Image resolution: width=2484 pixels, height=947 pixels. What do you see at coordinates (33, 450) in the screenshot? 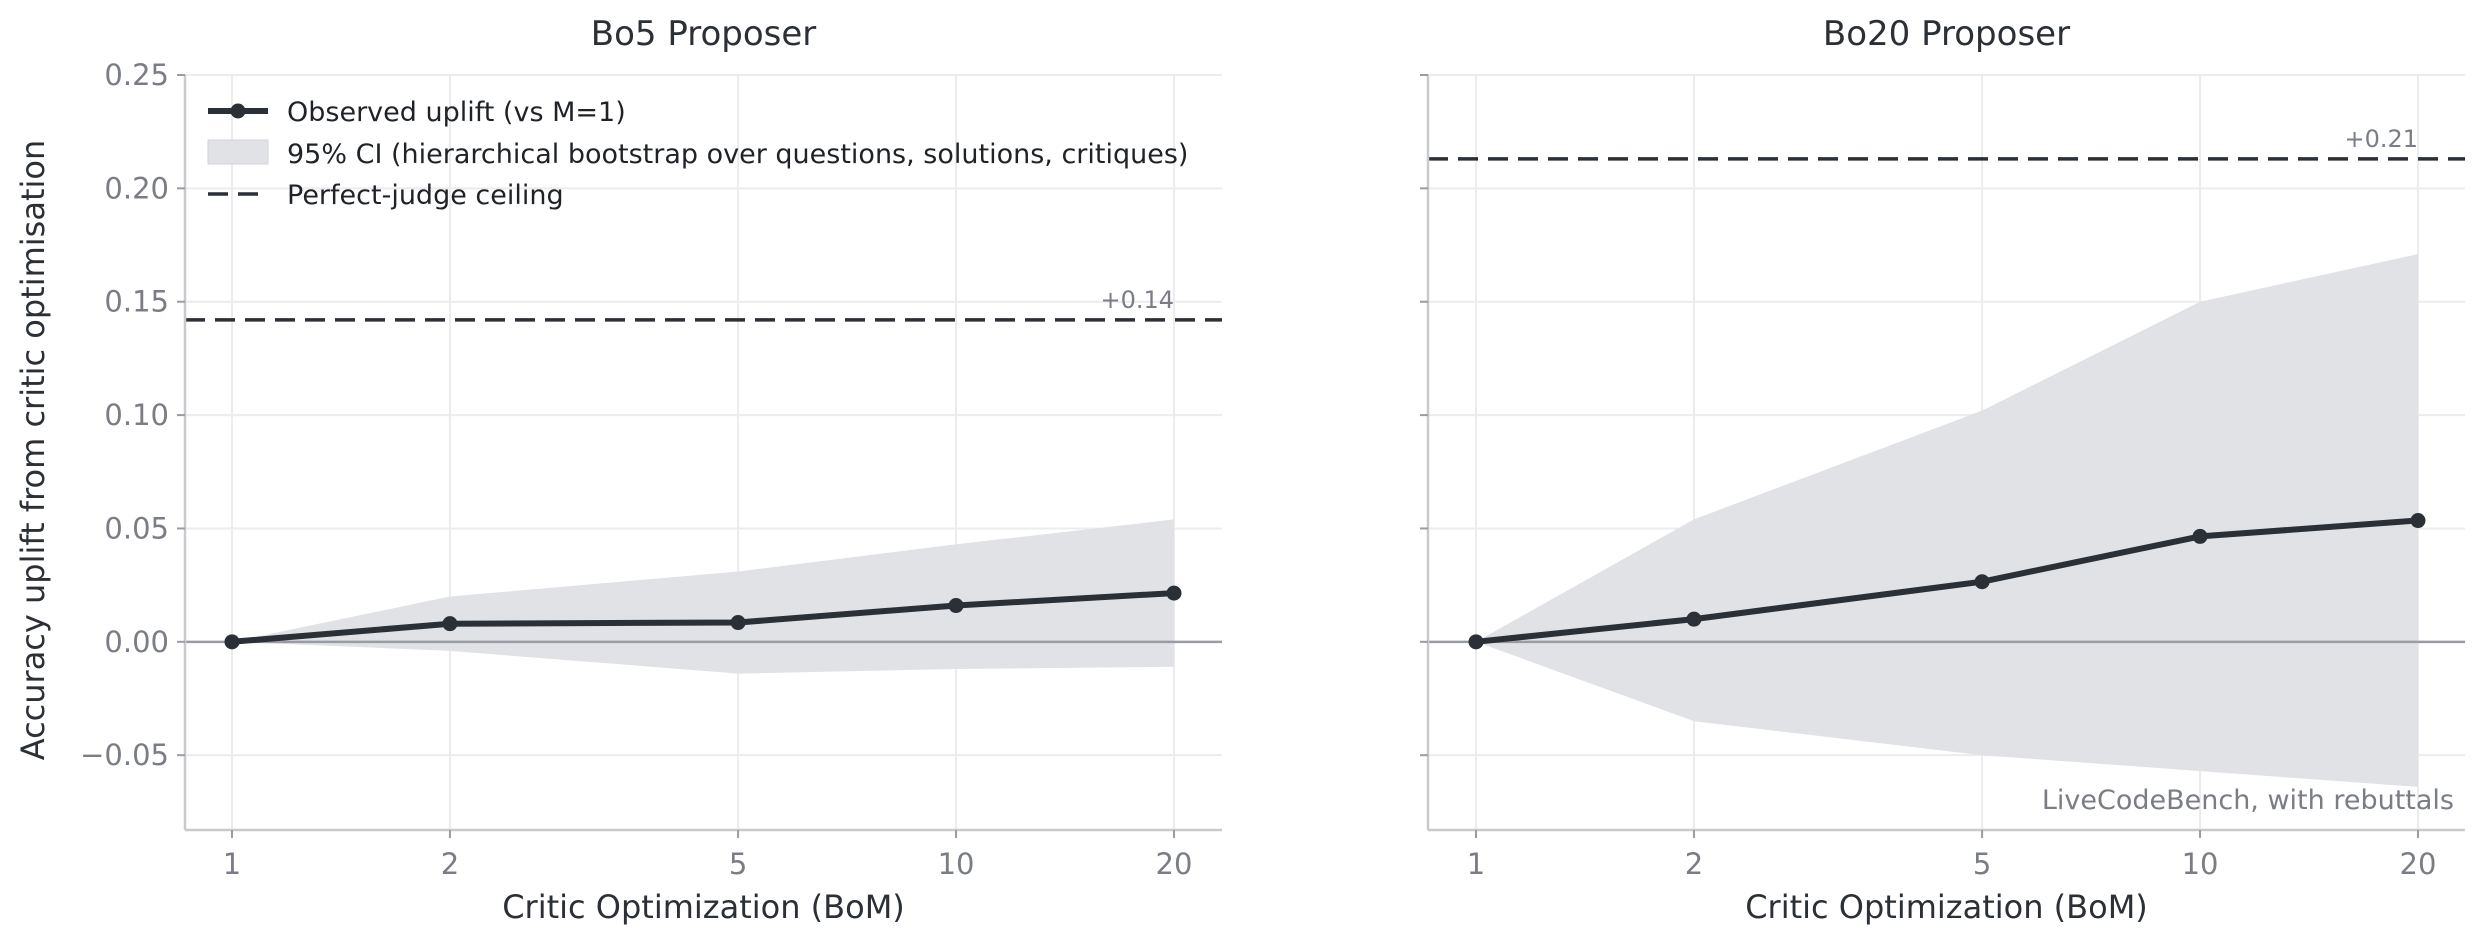
I see `y-axis-label: Accuracy uplift from critic optimisation` at bounding box center [33, 450].